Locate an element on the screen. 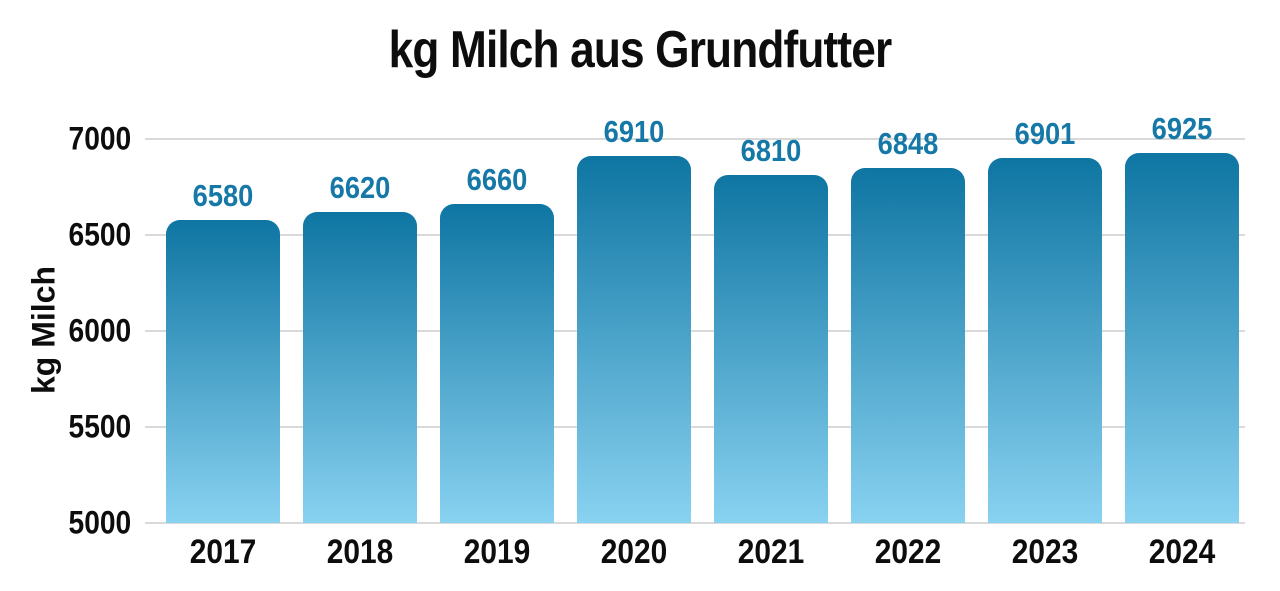  y-tick-label: 5000 is located at coordinates (99, 522).